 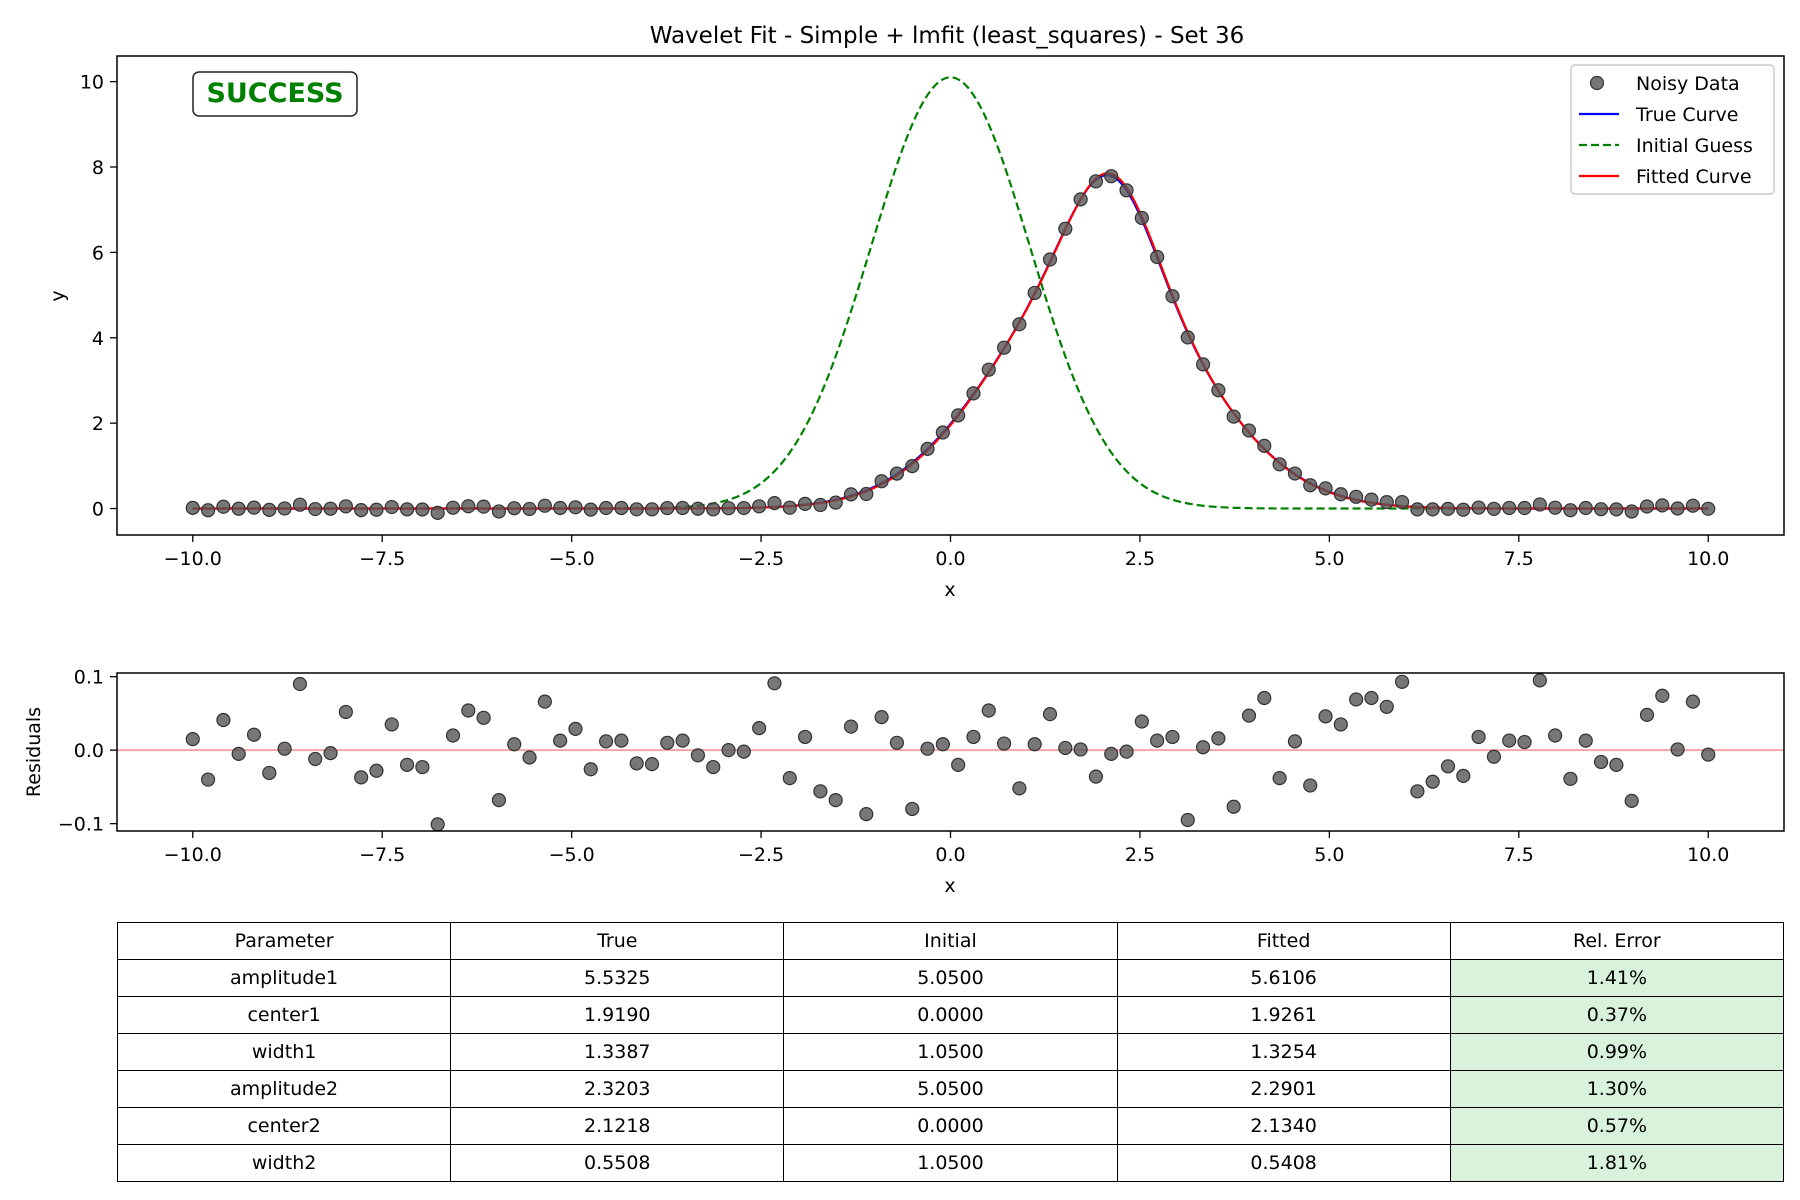 I want to click on status-badge: SUCCESS, so click(x=275, y=94).